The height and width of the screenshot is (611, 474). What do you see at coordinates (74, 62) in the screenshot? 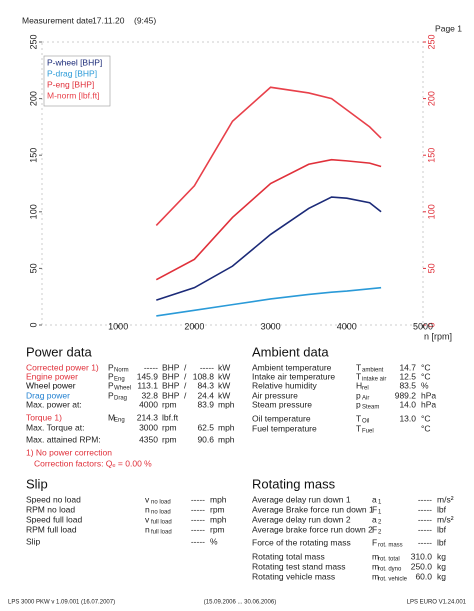
I see `legend-entry: P-wheel [BHP]` at bounding box center [74, 62].